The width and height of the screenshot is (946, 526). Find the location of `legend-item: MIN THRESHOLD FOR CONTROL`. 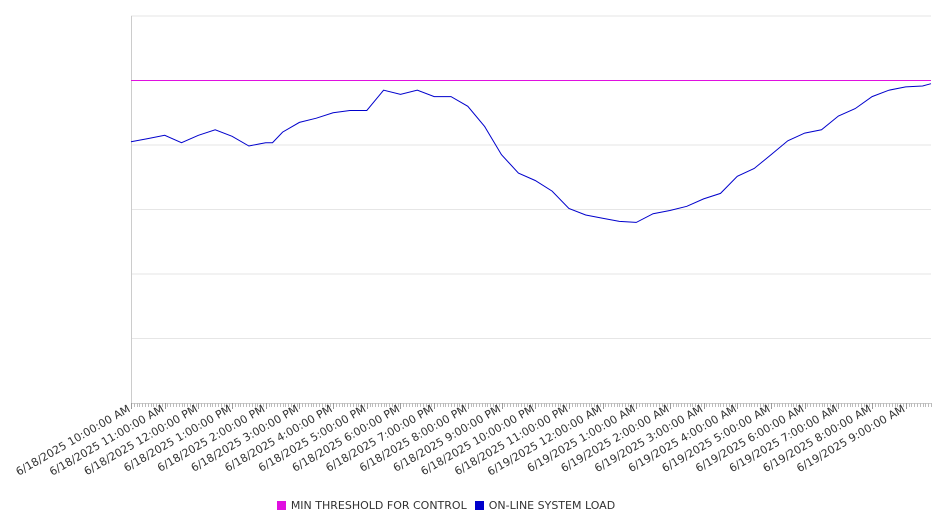

legend-item: MIN THRESHOLD FOR CONTROL is located at coordinates (371, 505).